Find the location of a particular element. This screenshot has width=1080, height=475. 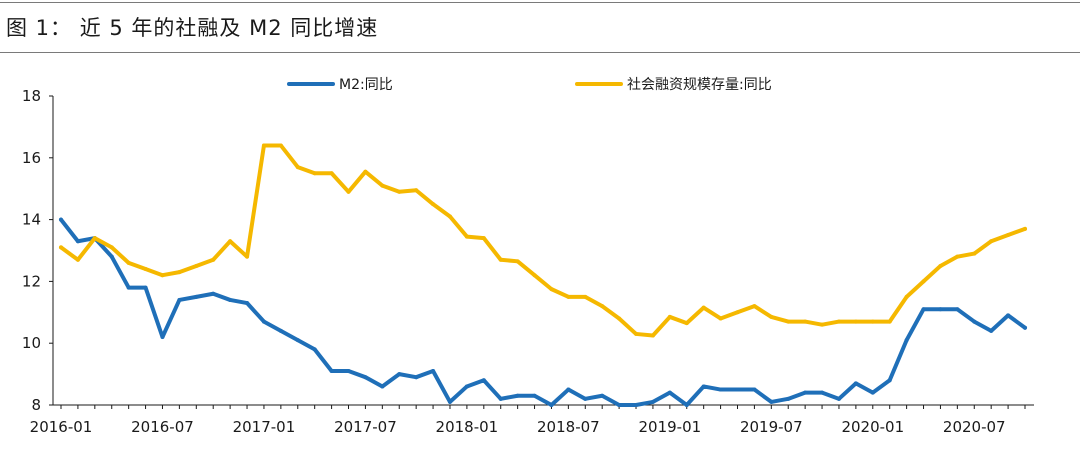

y-tick-label: 12 is located at coordinates (31, 281).